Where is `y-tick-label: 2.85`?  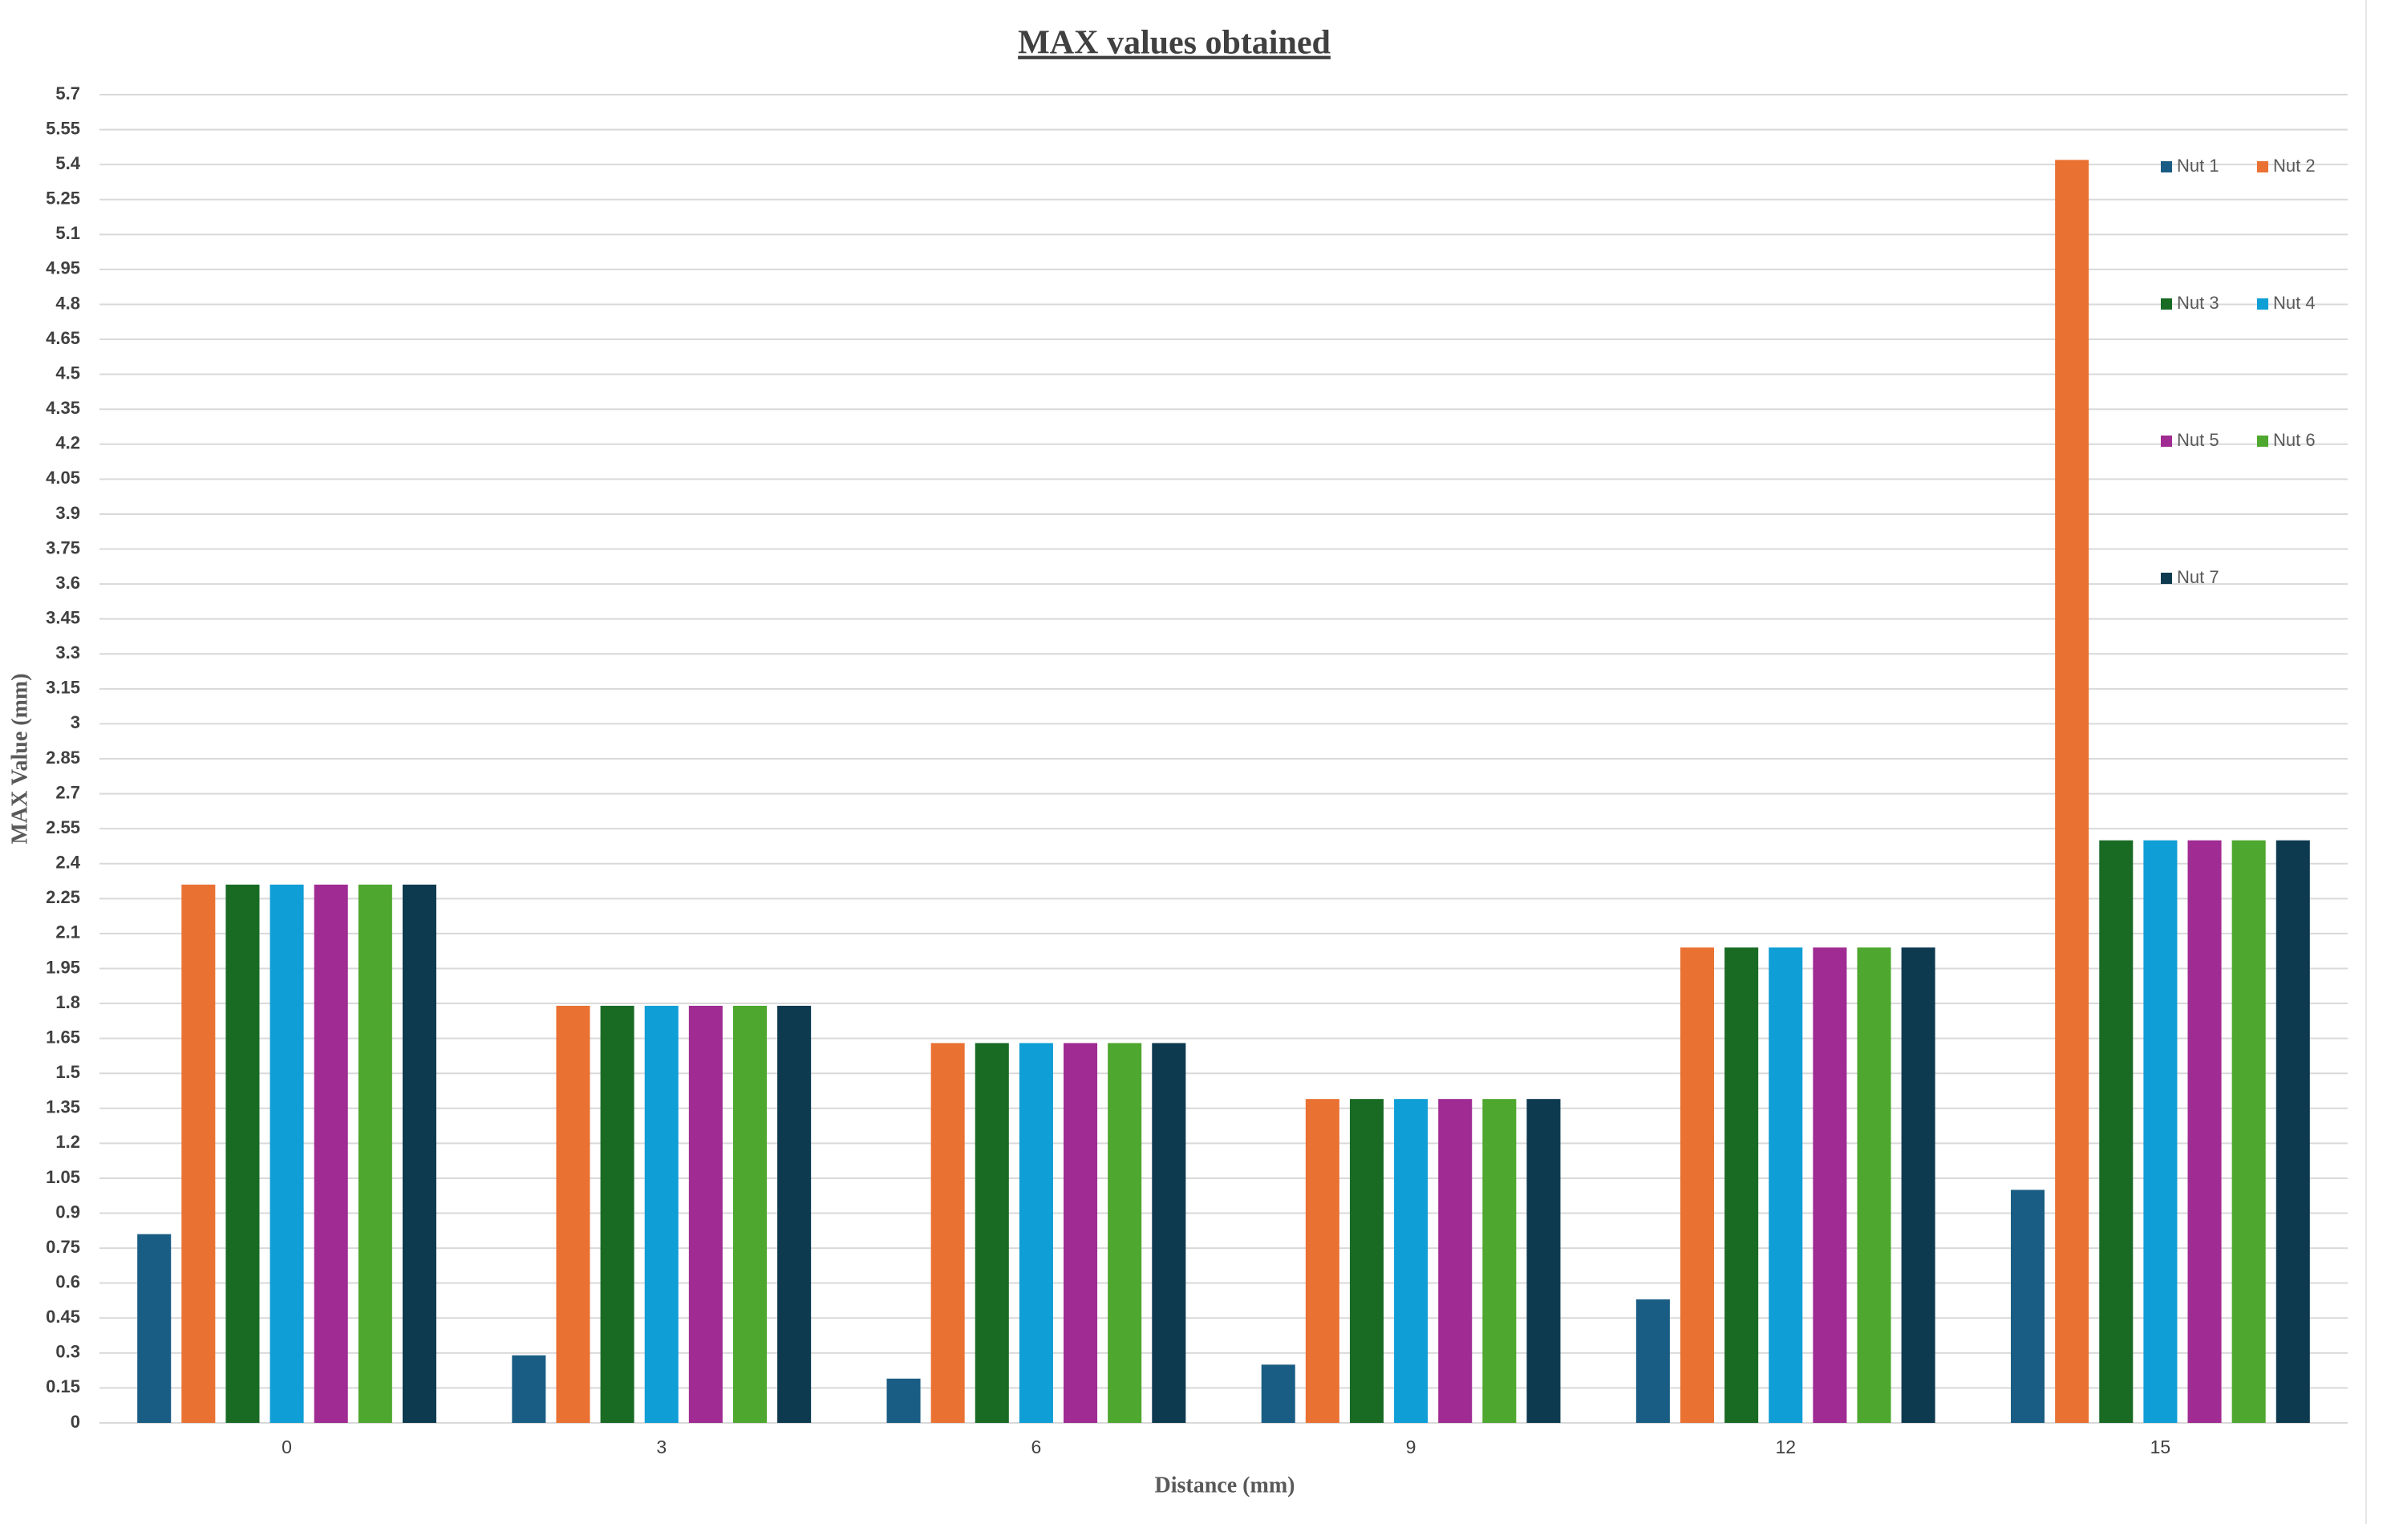 y-tick-label: 2.85 is located at coordinates (63, 758).